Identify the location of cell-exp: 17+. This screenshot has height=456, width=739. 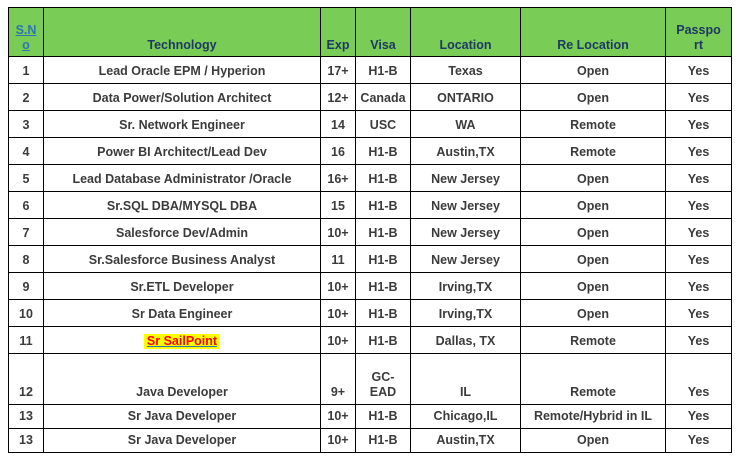
(338, 70).